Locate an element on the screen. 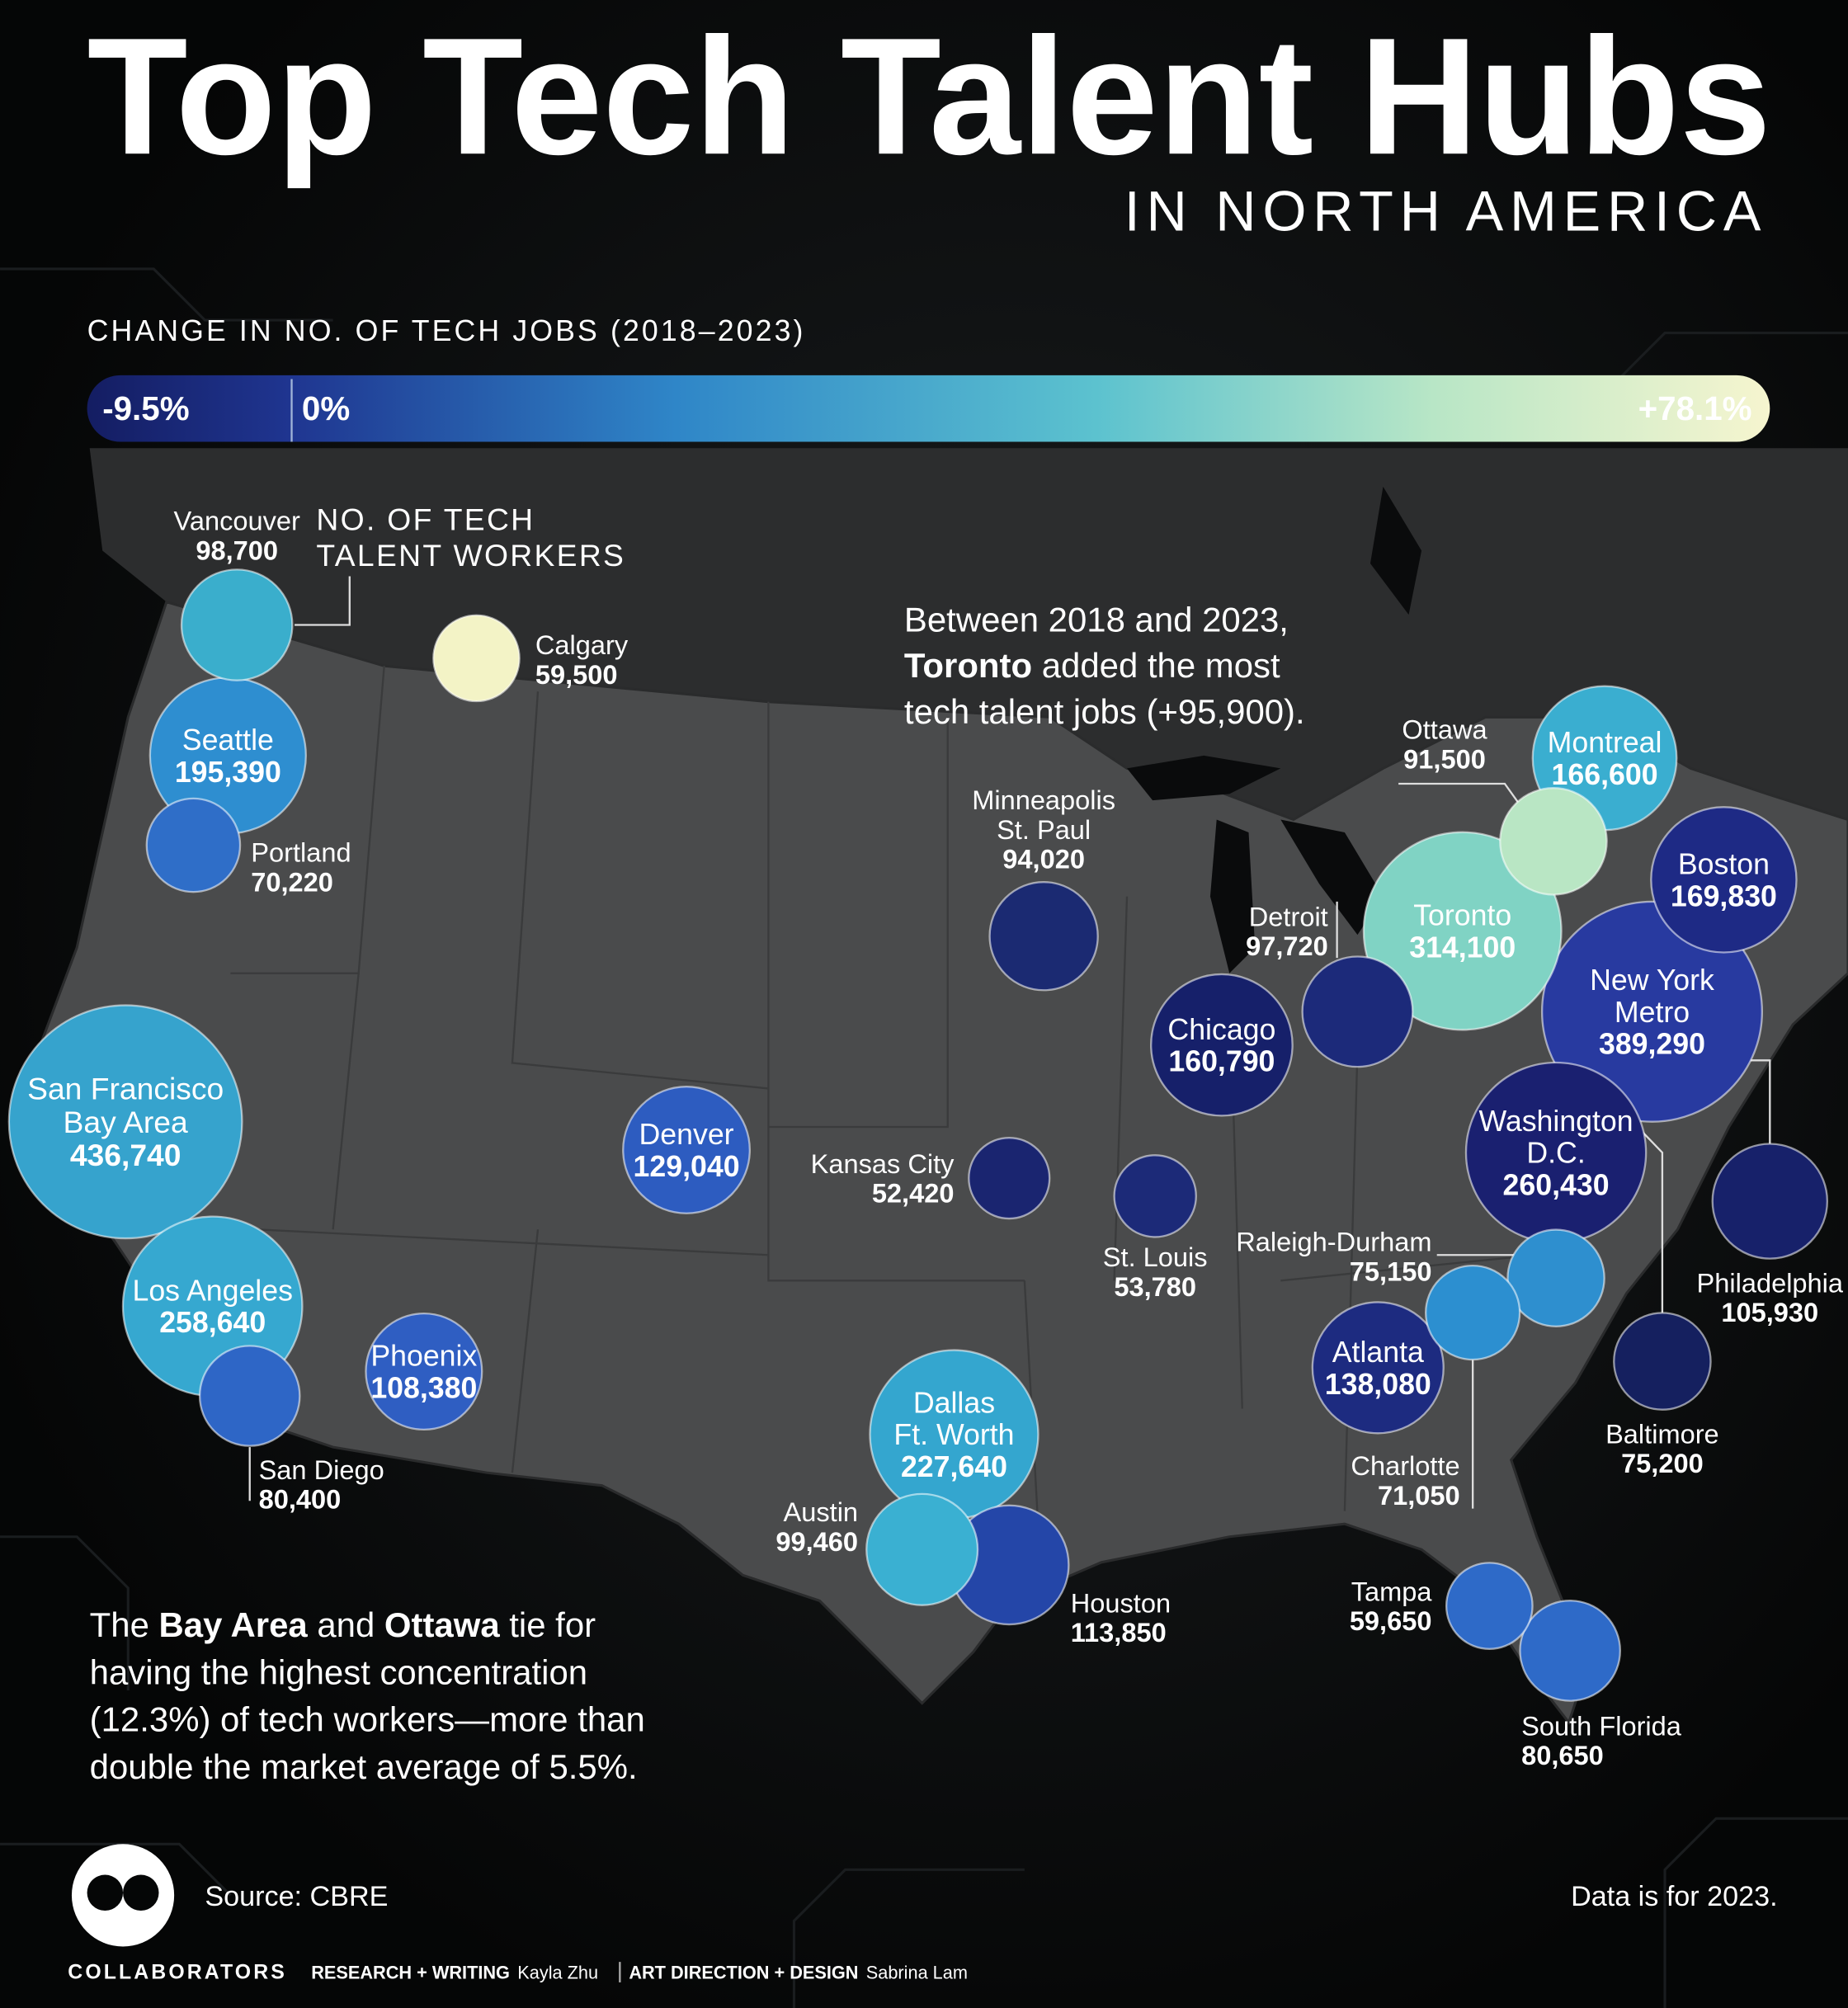 This screenshot has width=1848, height=2008. annotation-text: double the market average of 5.5%. is located at coordinates (364, 1766).